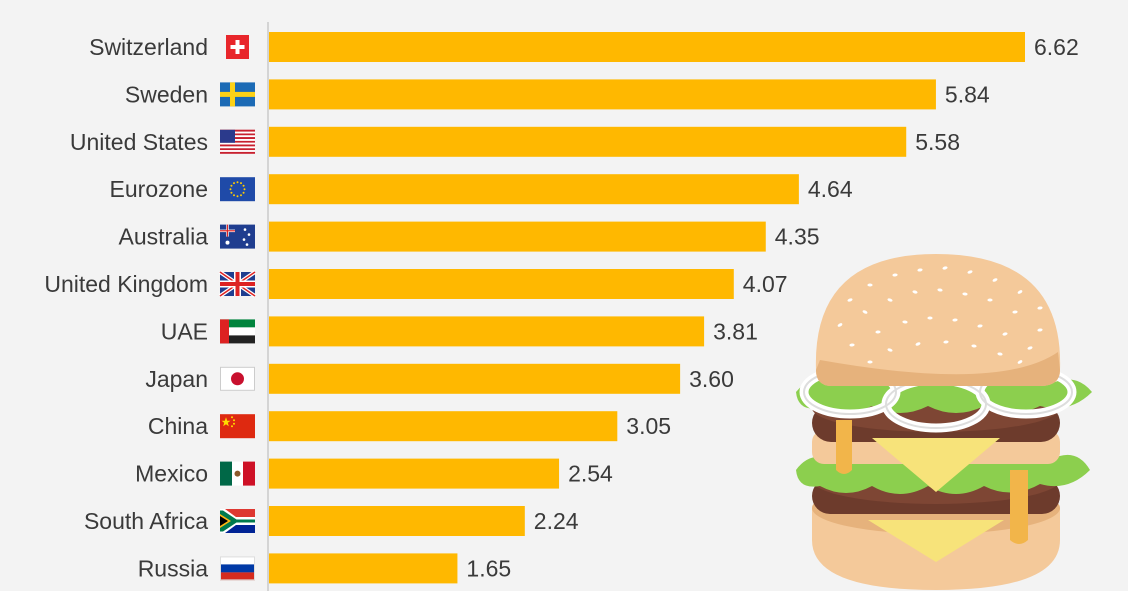  I want to click on category-label: United Kingdom, so click(126, 284).